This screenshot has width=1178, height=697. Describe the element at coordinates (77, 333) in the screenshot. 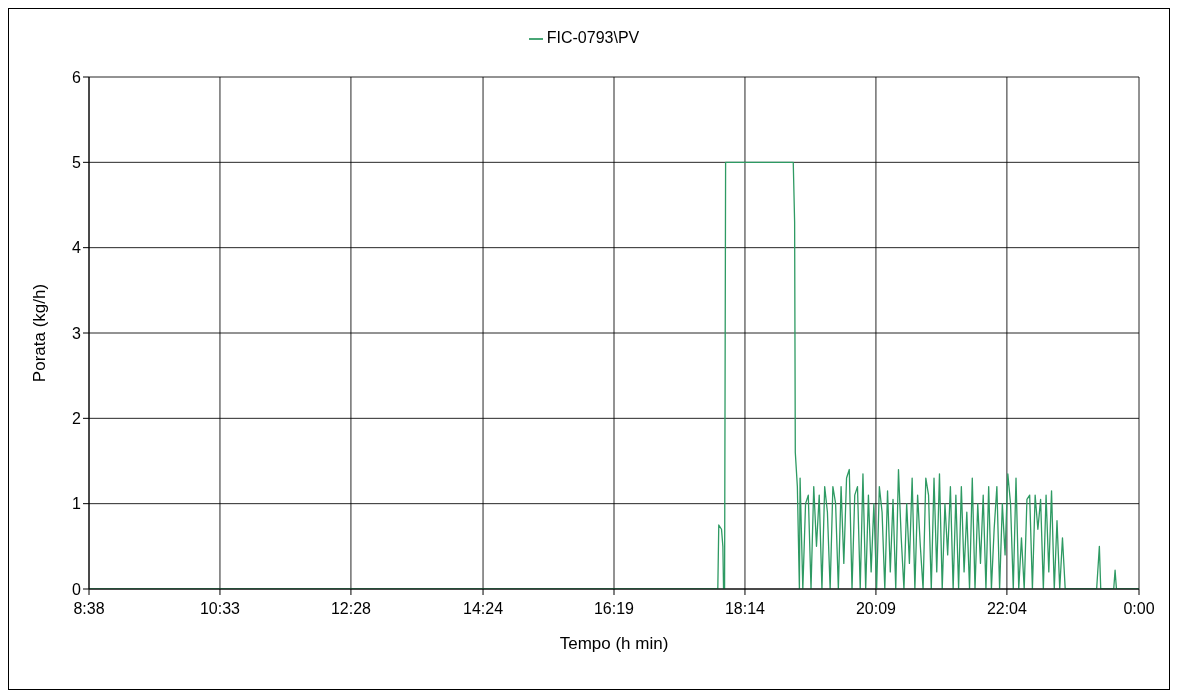

I see `y-tick-label: 3` at that location.